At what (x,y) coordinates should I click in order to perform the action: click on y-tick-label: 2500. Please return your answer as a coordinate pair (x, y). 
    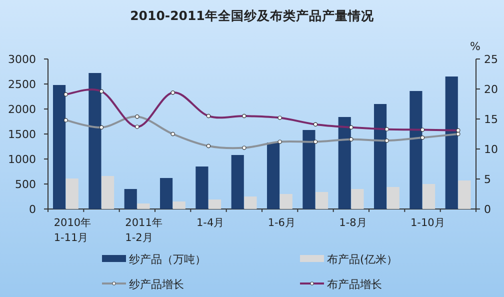
    Looking at the image, I should click on (22, 84).